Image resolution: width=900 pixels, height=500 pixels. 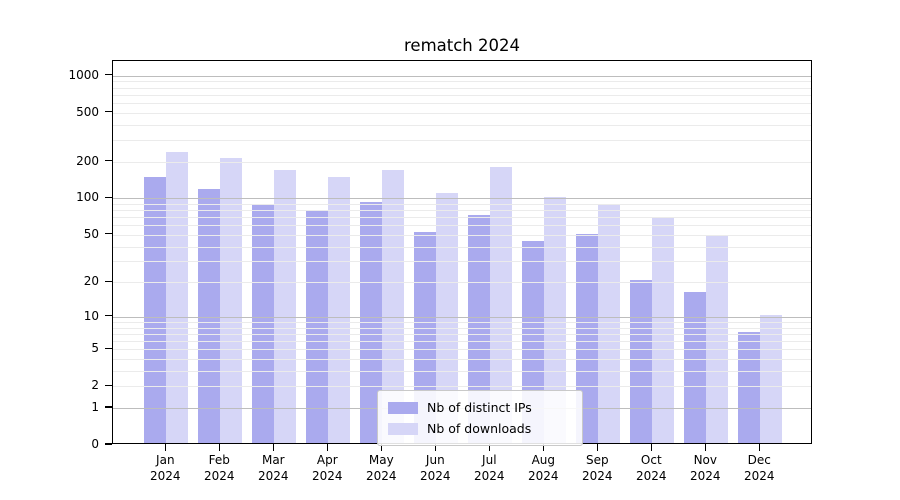 I want to click on bar-downloads-jul, so click(x=501, y=304).